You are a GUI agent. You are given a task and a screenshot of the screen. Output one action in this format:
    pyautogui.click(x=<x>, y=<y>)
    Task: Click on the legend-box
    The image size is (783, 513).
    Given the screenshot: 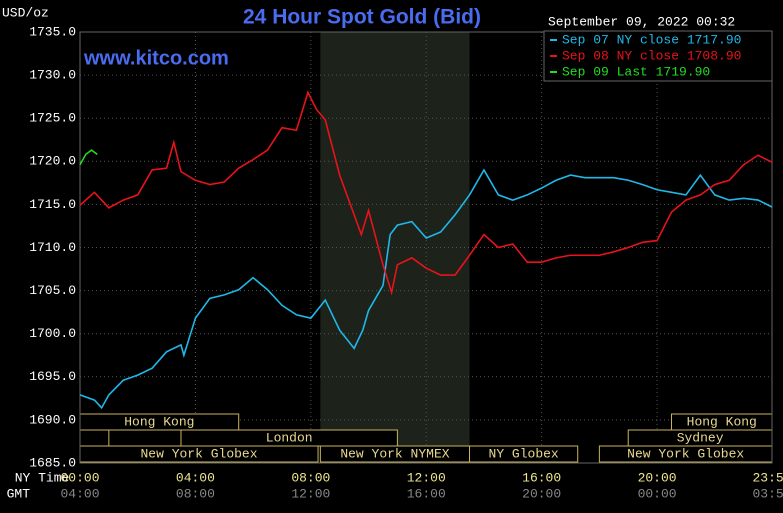 What is the action you would take?
    pyautogui.click(x=658, y=56)
    